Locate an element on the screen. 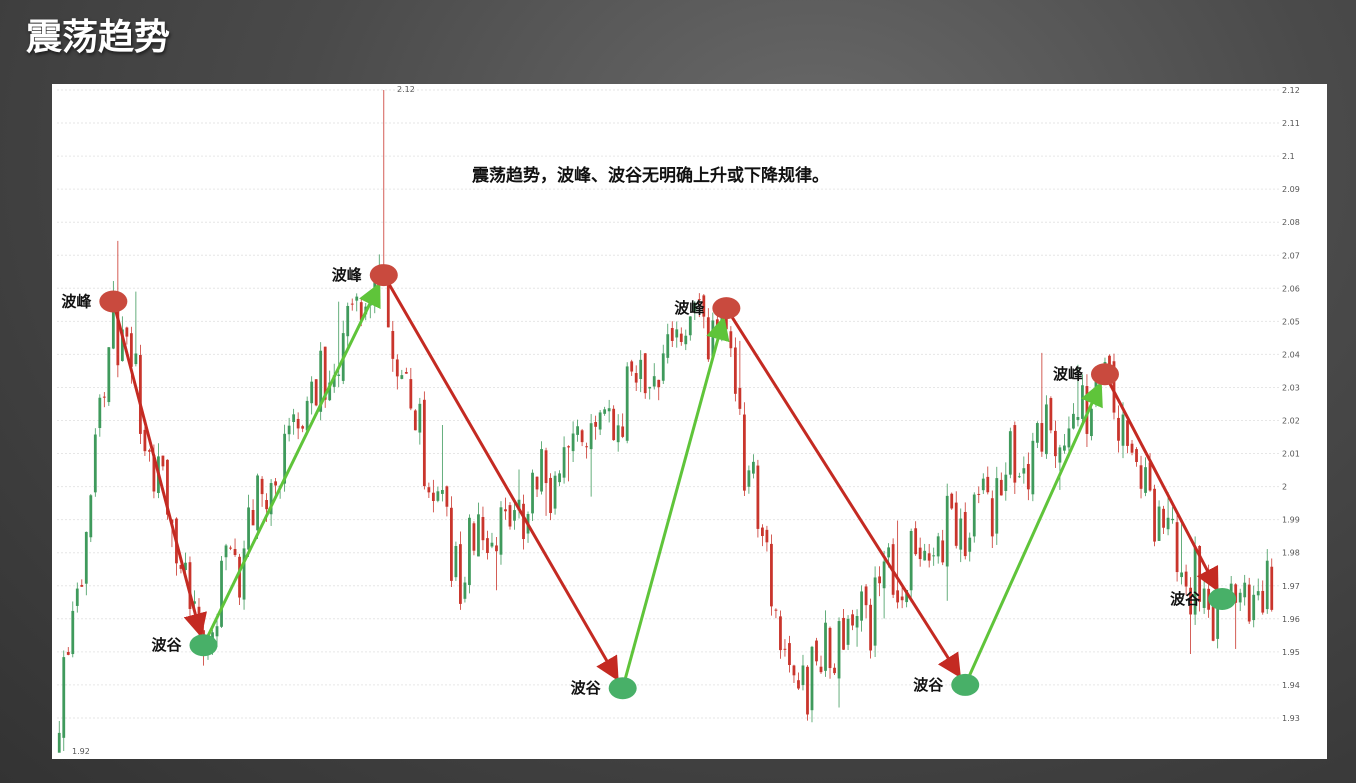 The image size is (1356, 783). slide-title: 震荡趋势 is located at coordinates (98, 37).